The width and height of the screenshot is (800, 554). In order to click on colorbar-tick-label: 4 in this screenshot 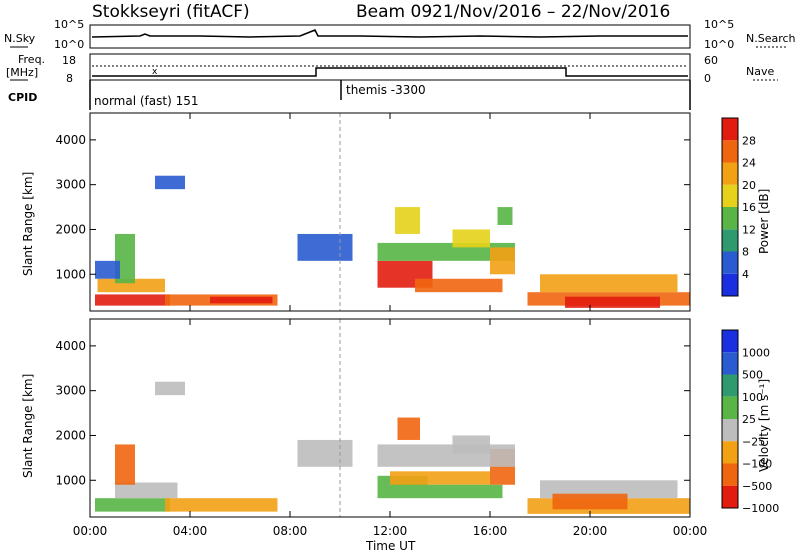, I will do `click(745, 274)`.